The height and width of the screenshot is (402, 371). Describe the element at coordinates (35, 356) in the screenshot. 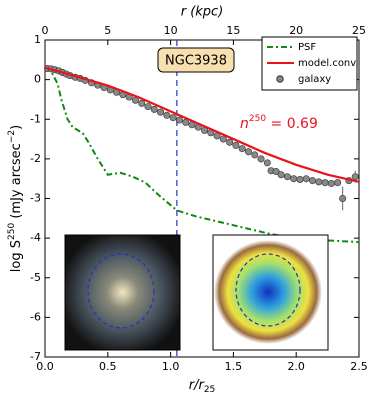

I see `y-tick-label: -7` at that location.